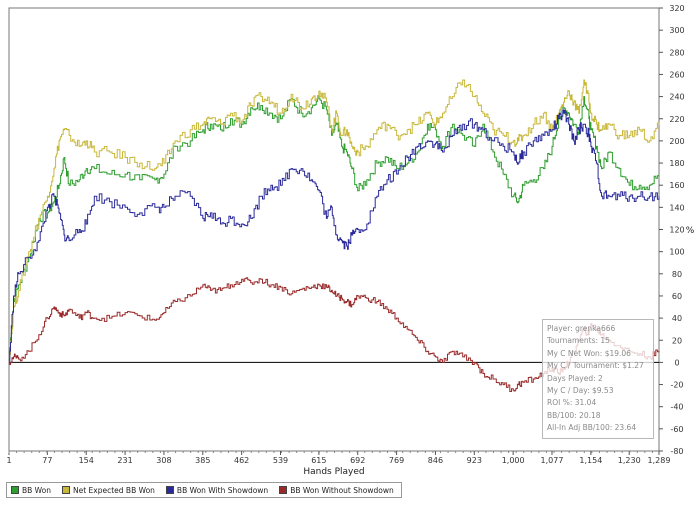 This screenshot has height=508, width=700. I want to click on stat-roi: ROI %: 31.04, so click(572, 403).